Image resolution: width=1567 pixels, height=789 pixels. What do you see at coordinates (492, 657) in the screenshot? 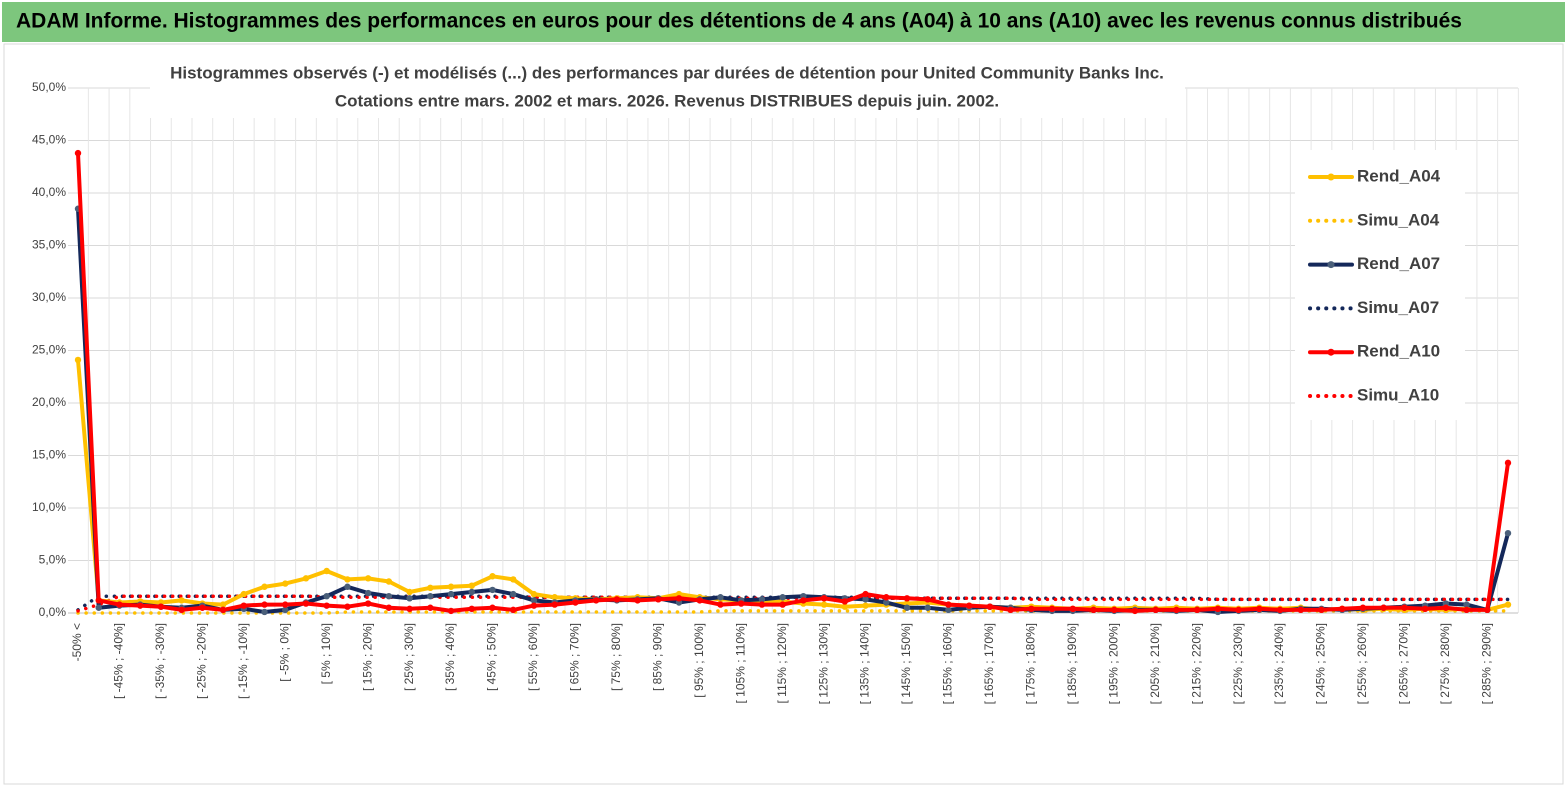
I see `x-tick-label: [ 45% ; 50%]` at bounding box center [492, 657].